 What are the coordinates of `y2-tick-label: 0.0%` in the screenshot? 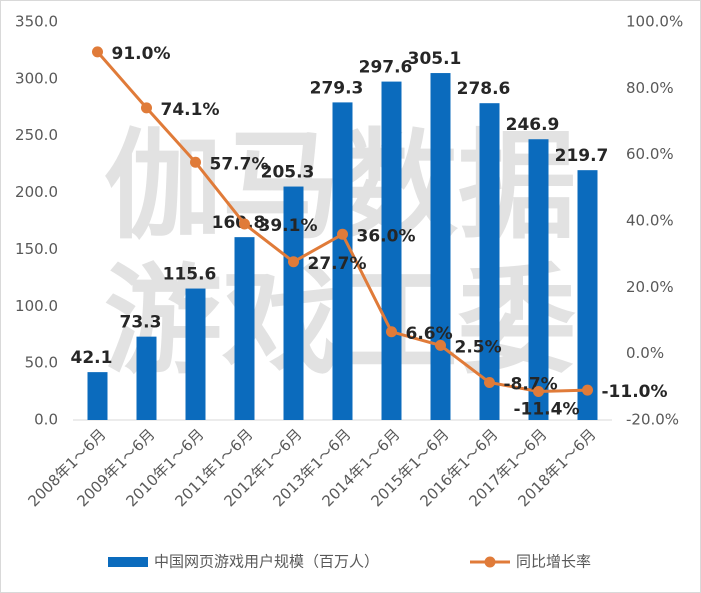 It's located at (645, 353).